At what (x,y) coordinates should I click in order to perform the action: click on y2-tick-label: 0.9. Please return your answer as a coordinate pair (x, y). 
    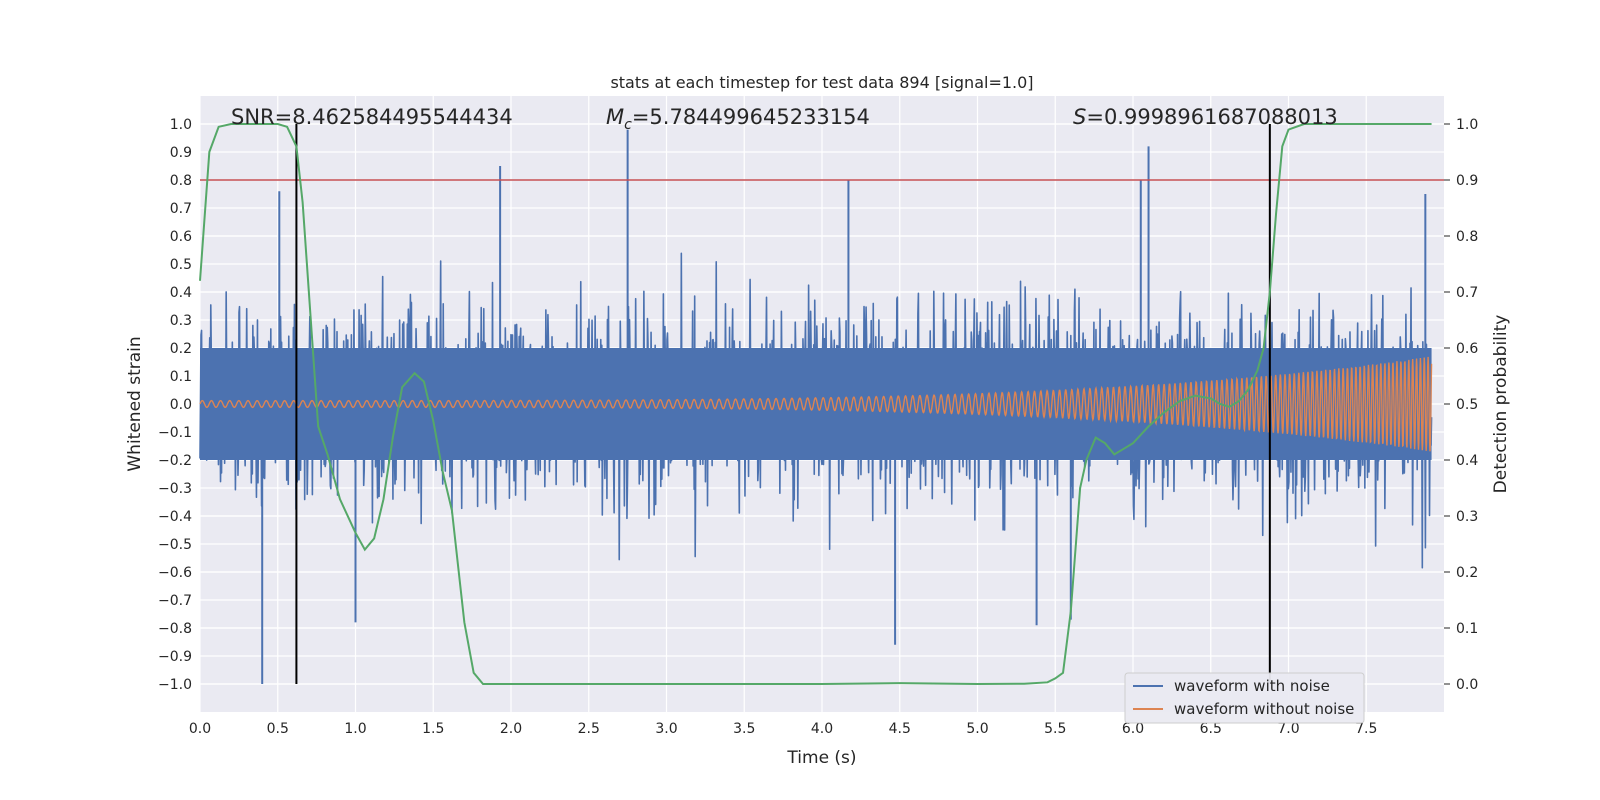
    Looking at the image, I should click on (1467, 181).